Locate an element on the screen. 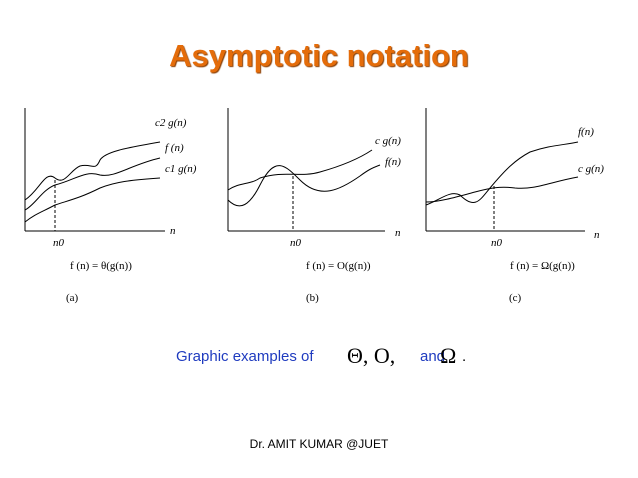  graph-c: f(n) c g(n) n n0 f (n) = Ω(g(n)) (c) is located at coordinates (514, 206).